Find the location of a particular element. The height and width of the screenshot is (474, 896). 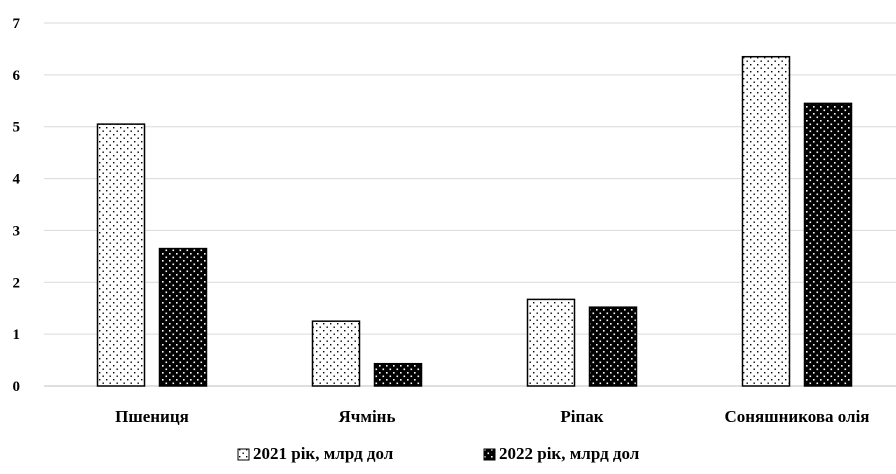

y-tick-label: 2 is located at coordinates (17, 283).